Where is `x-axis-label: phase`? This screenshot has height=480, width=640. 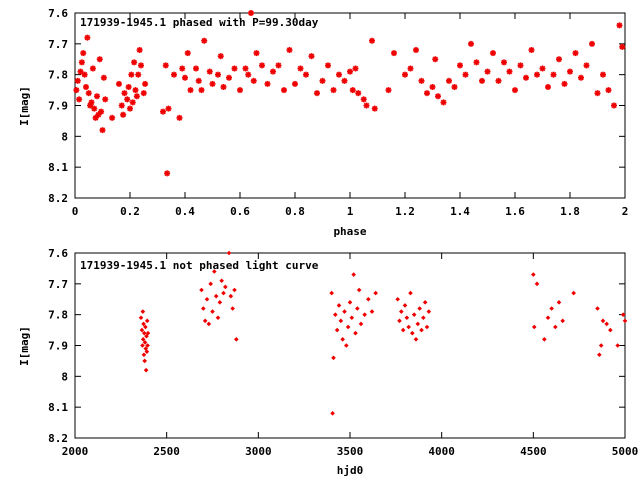
x-axis-label: phase is located at coordinates (349, 231).